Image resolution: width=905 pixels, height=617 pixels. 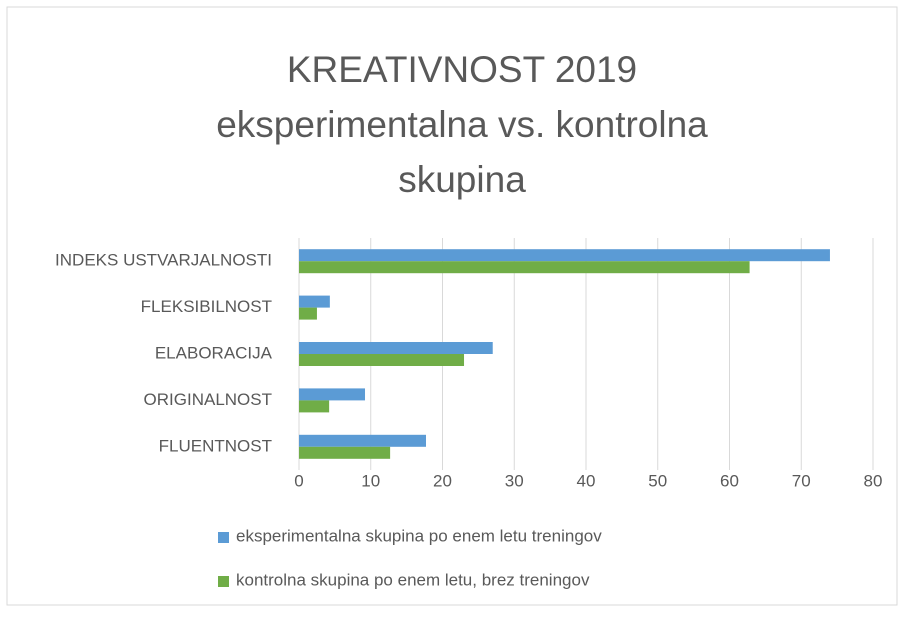 What do you see at coordinates (514, 480) in the screenshot?
I see `x-tick-label: 30` at bounding box center [514, 480].